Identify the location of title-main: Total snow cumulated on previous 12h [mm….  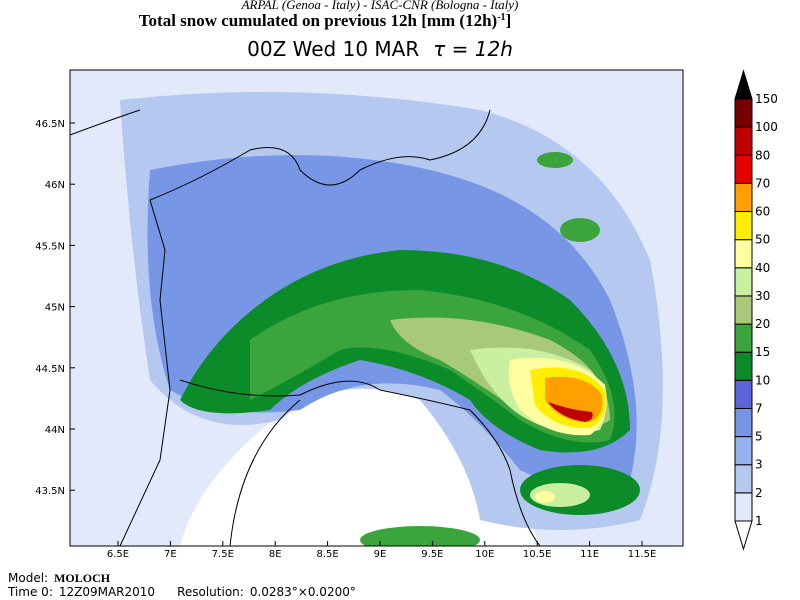
(318, 20).